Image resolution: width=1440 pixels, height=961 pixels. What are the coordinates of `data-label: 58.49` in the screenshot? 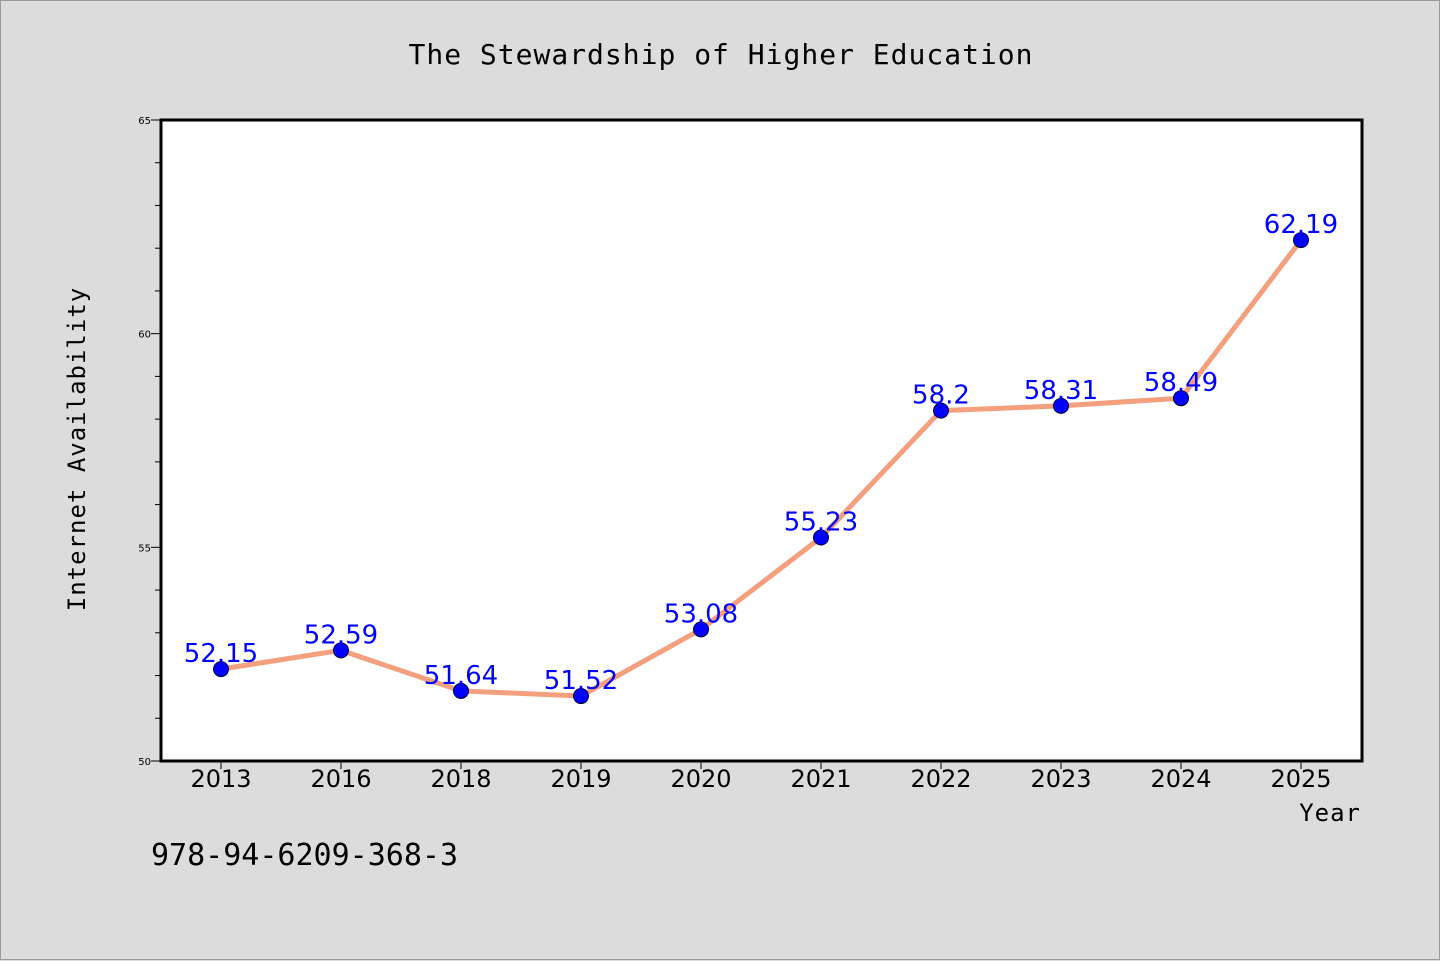 It's located at (1181, 383).